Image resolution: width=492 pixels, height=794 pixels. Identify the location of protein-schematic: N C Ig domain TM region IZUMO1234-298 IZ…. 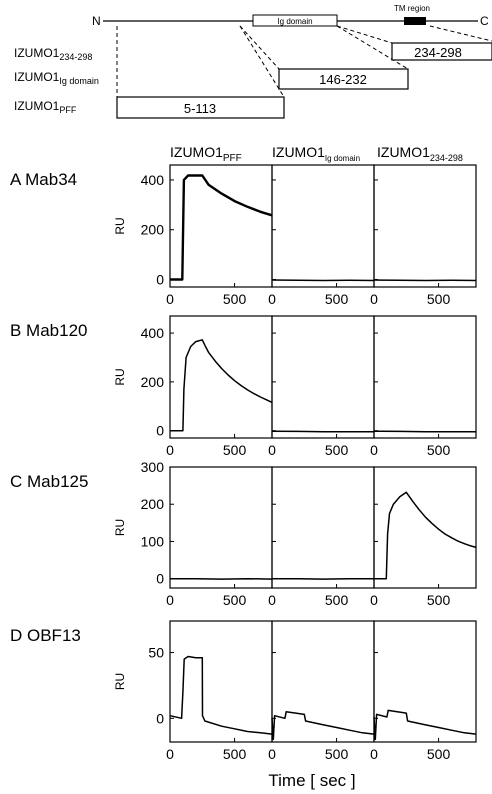
(253, 61).